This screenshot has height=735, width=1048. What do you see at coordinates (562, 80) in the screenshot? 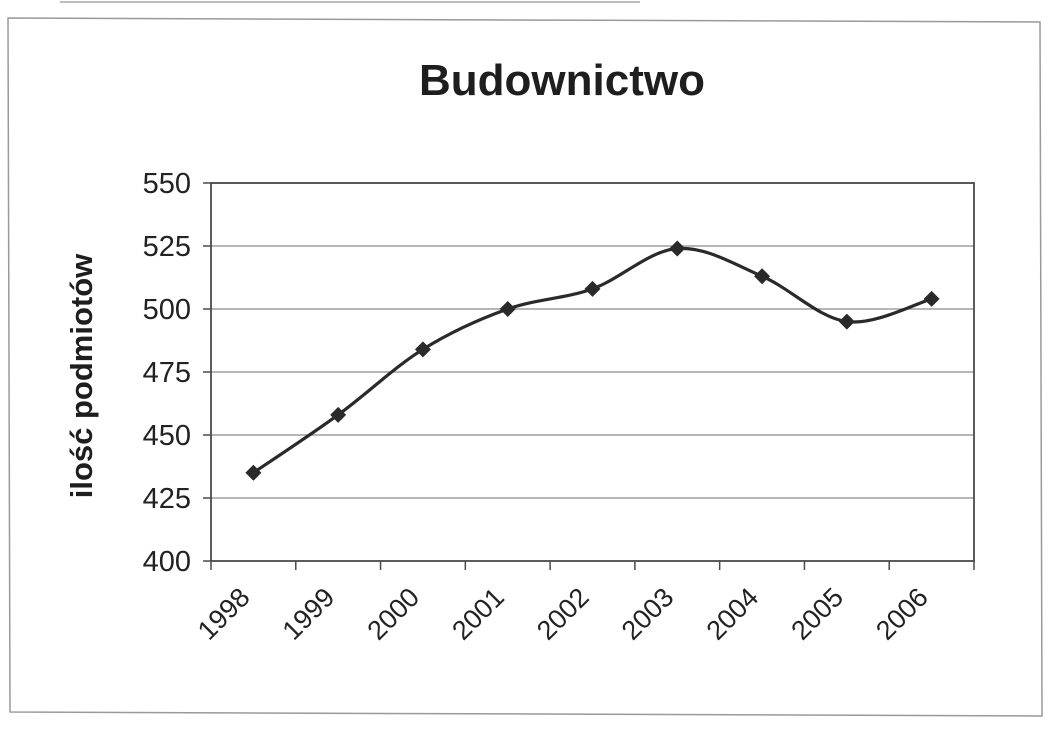
I see `chart-title: Budownictwo` at bounding box center [562, 80].